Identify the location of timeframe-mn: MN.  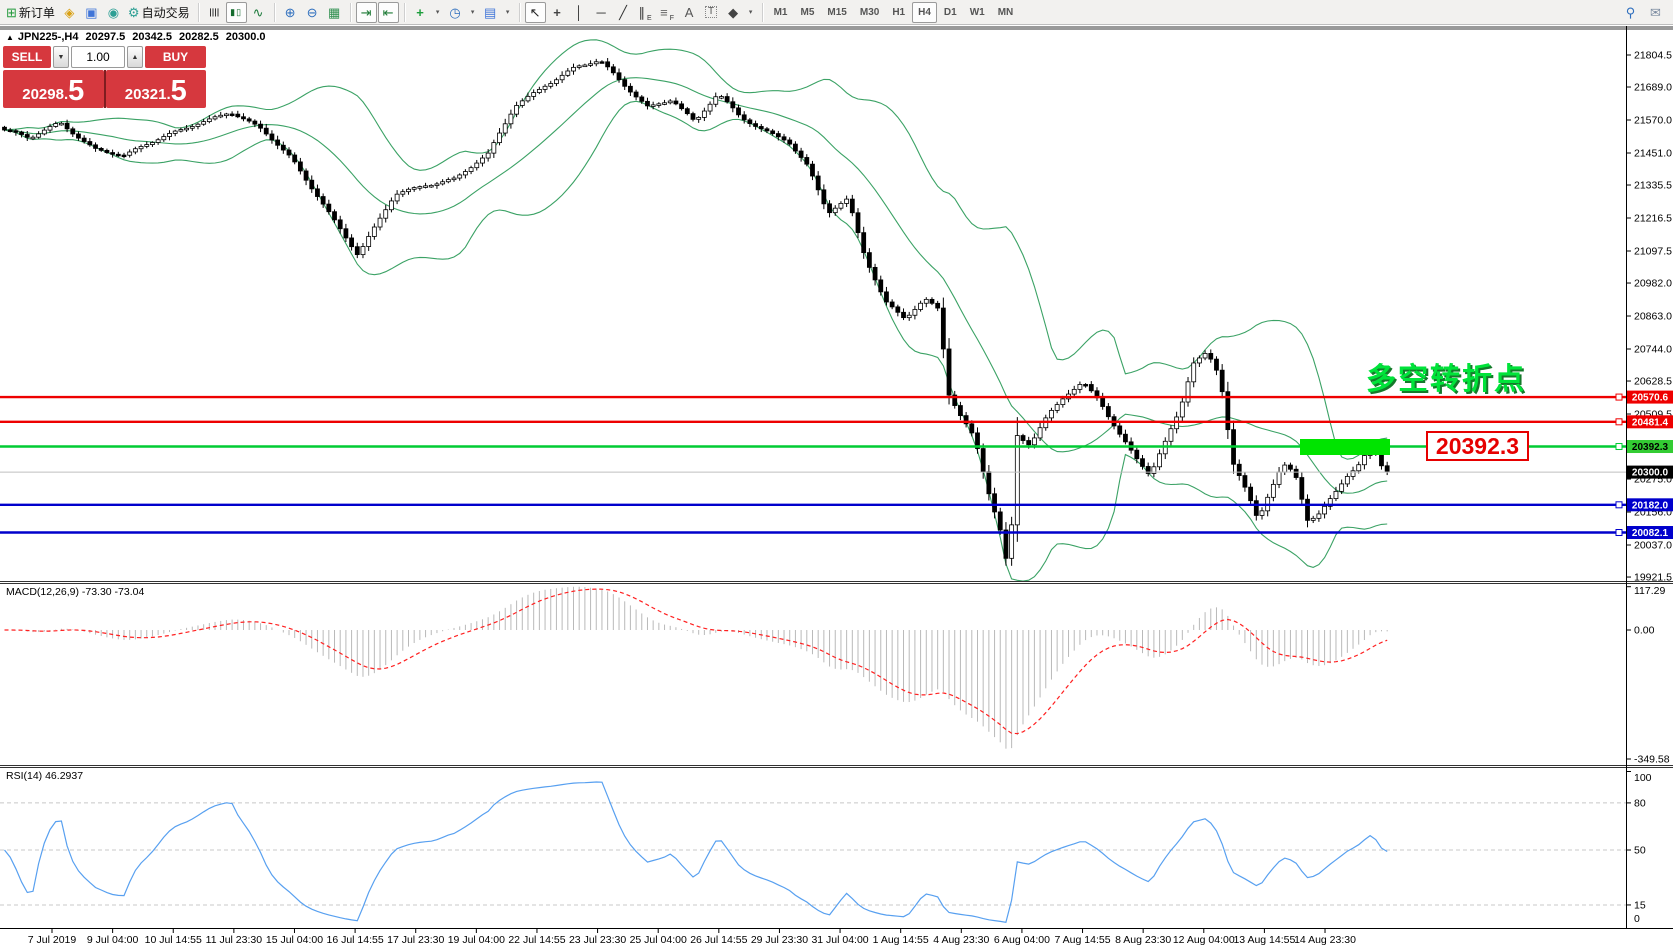
(1006, 12).